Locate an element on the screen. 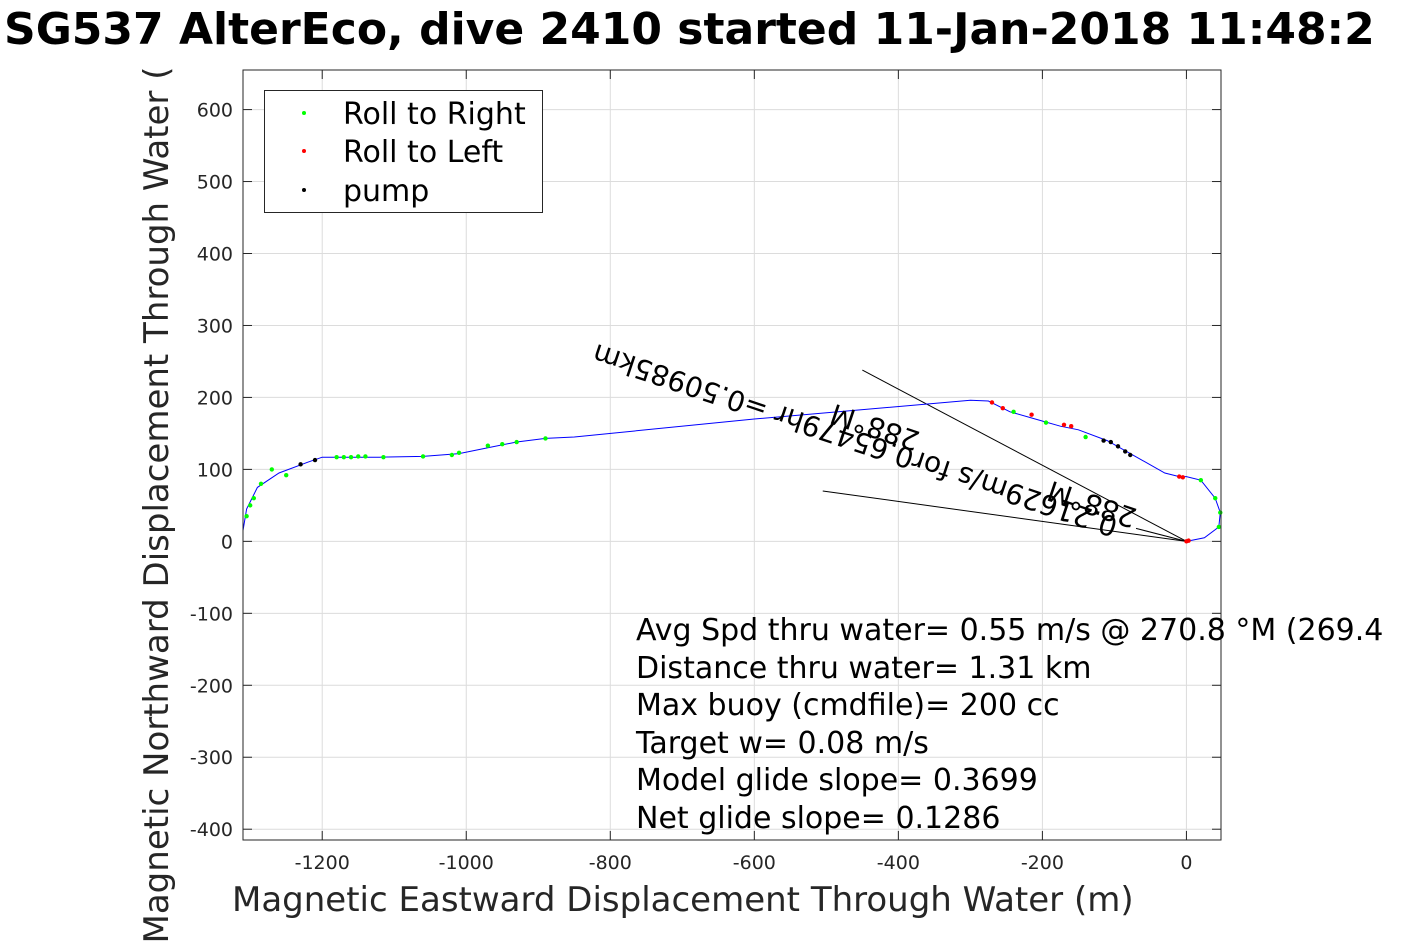 This screenshot has height=945, width=1417. x-tick-label: -1200 is located at coordinates (322, 863).